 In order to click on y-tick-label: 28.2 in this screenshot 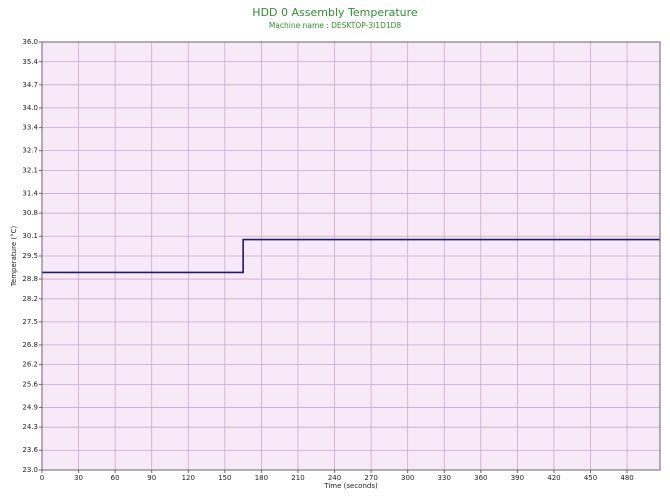, I will do `click(30, 299)`.